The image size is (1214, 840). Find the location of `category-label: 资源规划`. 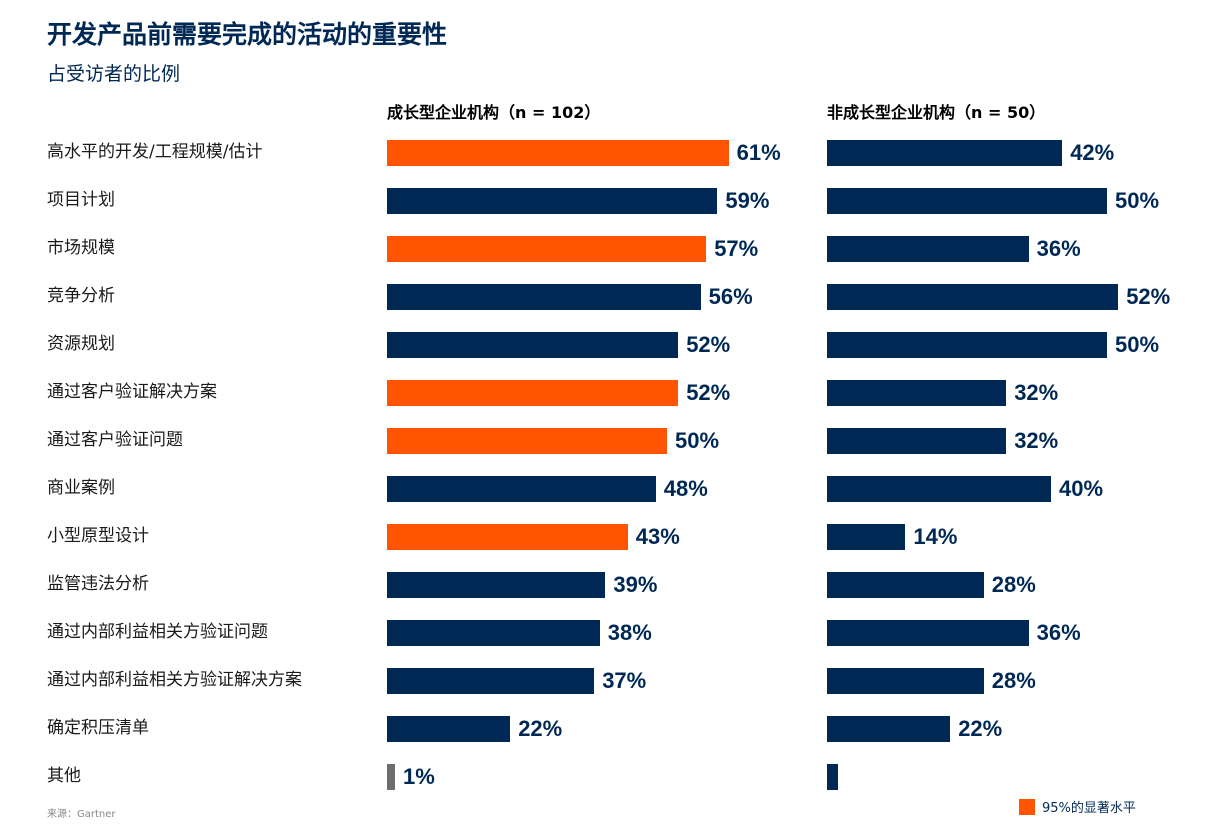

category-label: 资源规划 is located at coordinates (81, 344).